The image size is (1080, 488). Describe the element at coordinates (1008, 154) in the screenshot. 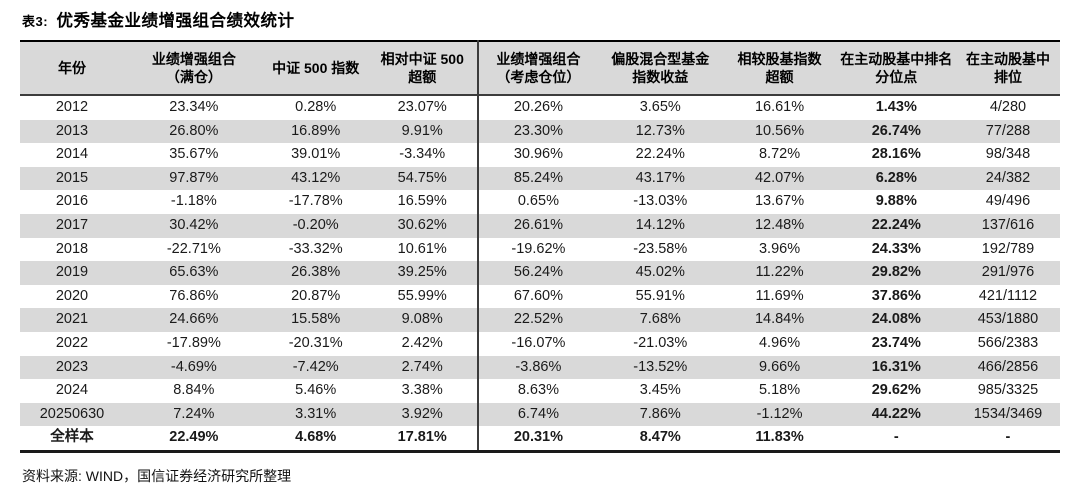

I see `value-cell: 98/348` at that location.